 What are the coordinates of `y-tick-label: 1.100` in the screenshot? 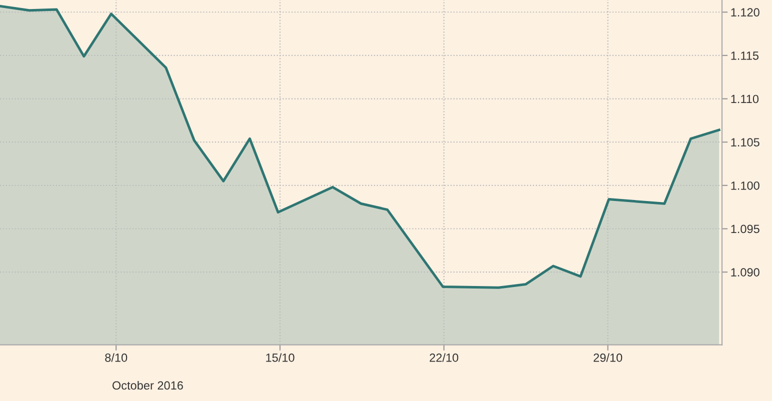 It's located at (745, 185).